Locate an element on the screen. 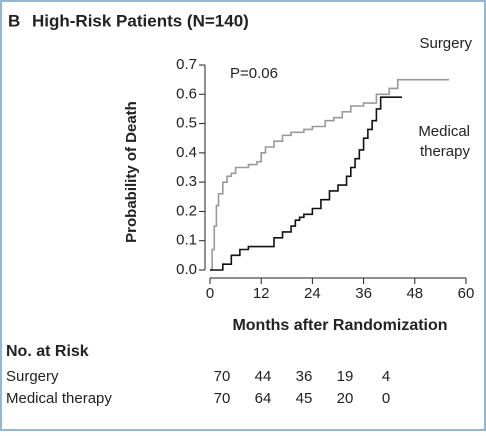  risk-value: 0 is located at coordinates (386, 398).